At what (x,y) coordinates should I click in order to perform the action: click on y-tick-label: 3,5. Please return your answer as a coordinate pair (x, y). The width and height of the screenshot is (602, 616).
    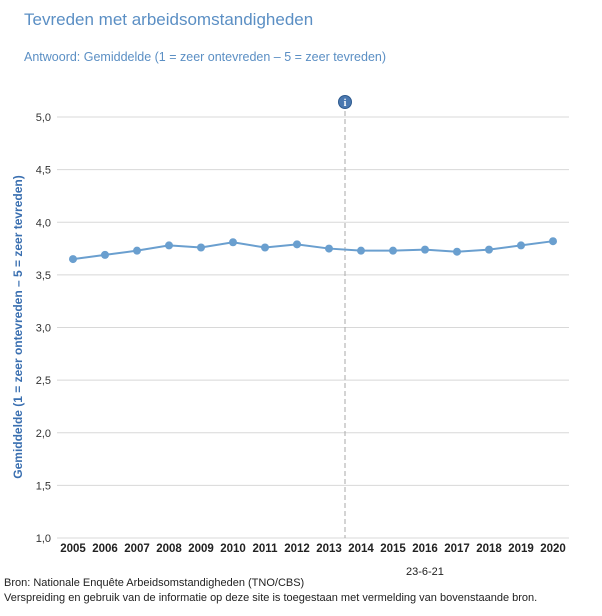
    Looking at the image, I should click on (43, 276).